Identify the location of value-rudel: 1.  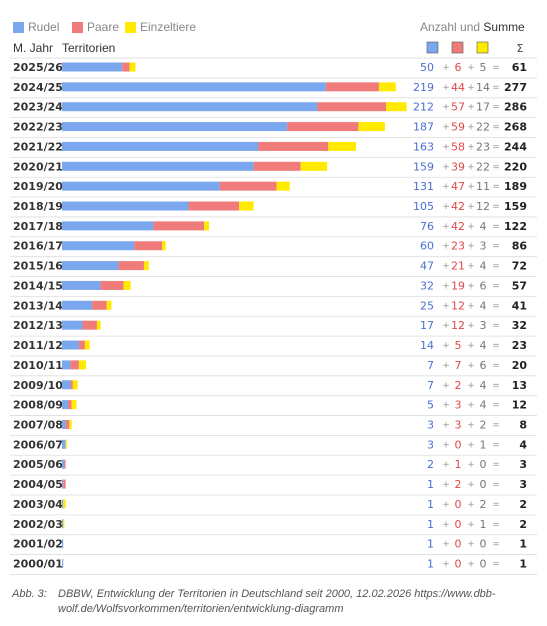
(430, 544).